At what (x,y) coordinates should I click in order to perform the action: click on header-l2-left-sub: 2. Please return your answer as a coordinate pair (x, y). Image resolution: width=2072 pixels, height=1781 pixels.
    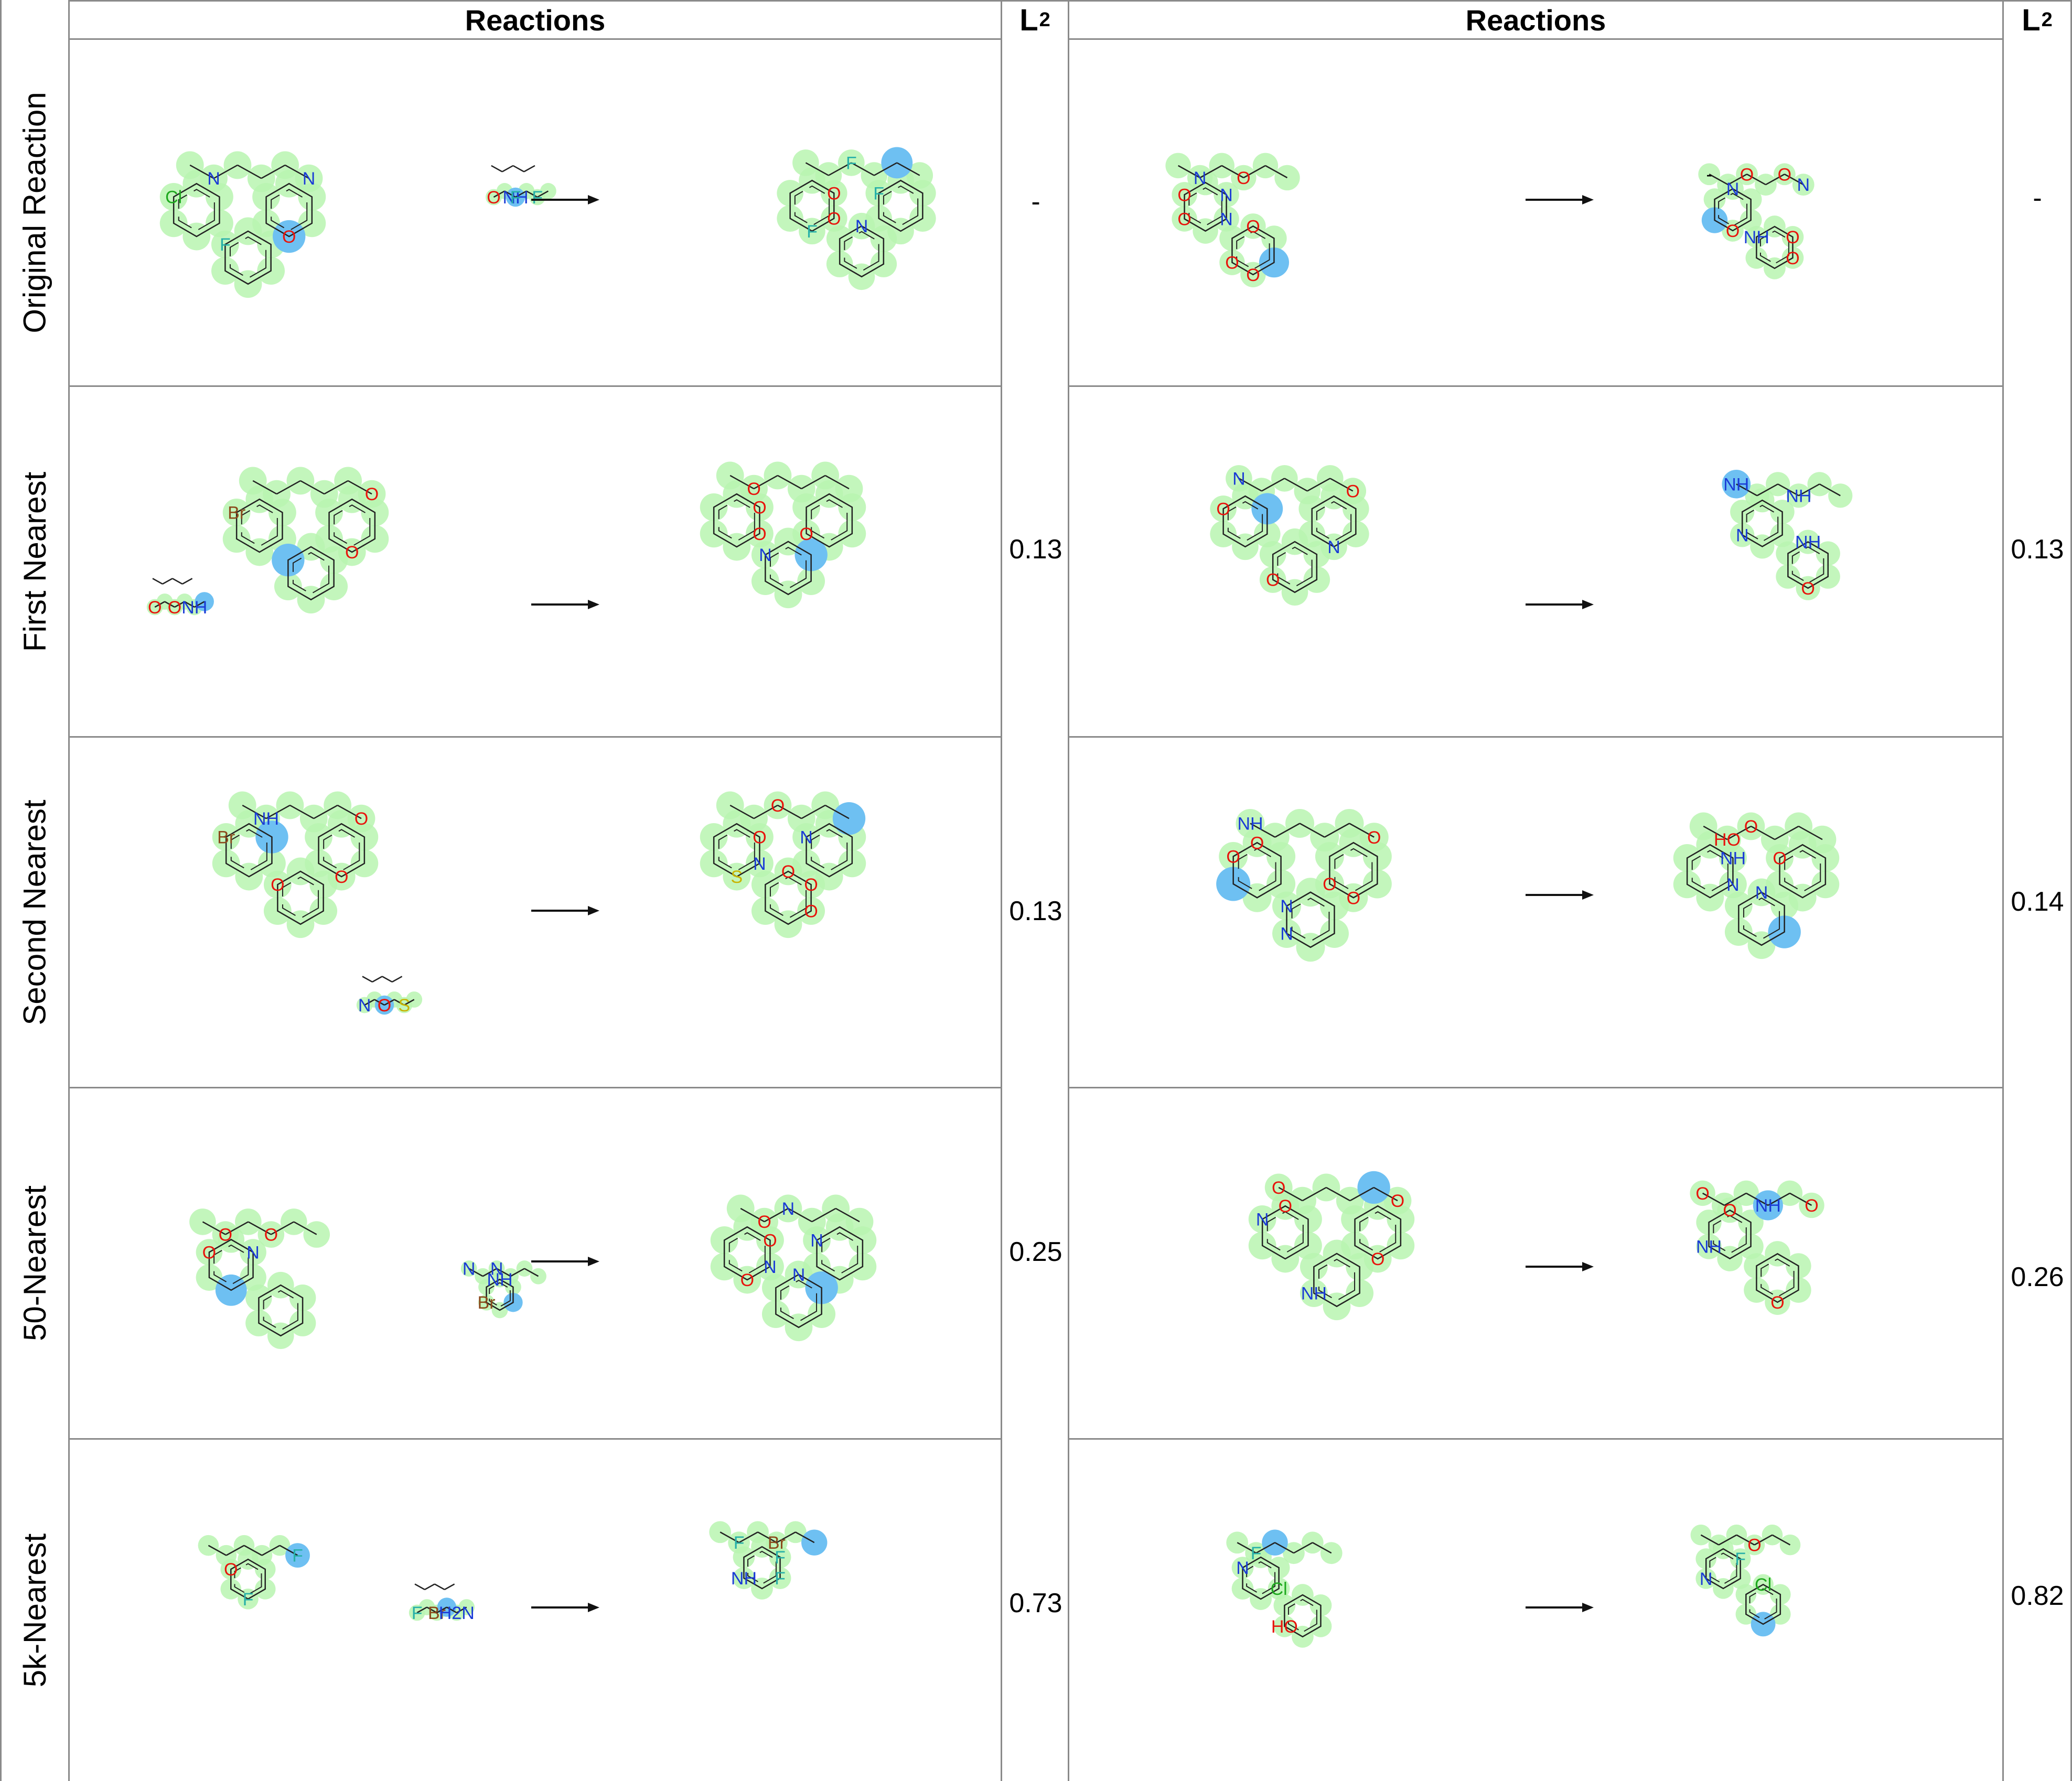
    Looking at the image, I should click on (1044, 19).